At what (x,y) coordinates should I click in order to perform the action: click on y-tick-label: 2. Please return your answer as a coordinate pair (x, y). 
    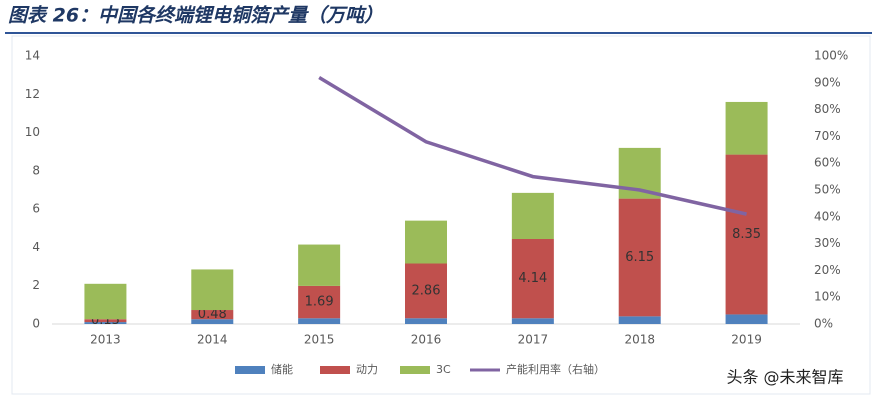
    Looking at the image, I should click on (36, 285).